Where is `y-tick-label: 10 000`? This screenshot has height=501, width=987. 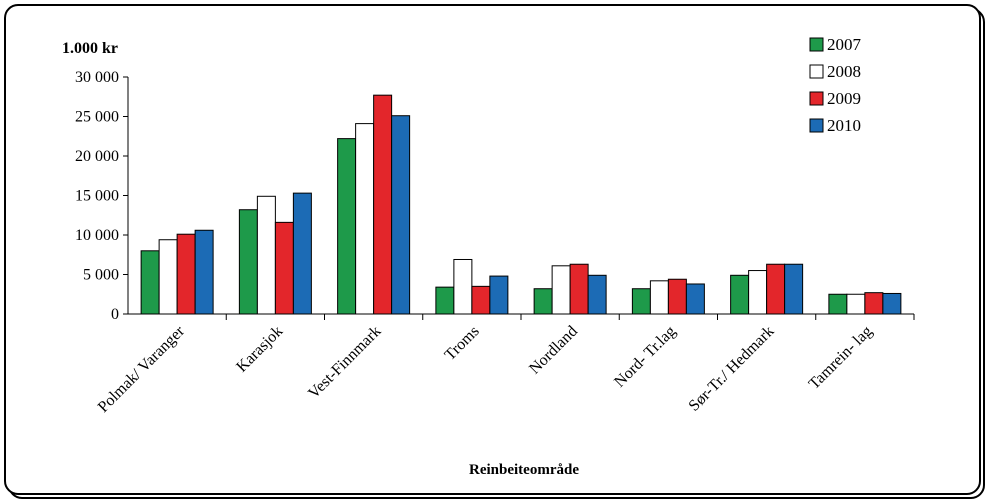 y-tick-label: 10 000 is located at coordinates (97, 235).